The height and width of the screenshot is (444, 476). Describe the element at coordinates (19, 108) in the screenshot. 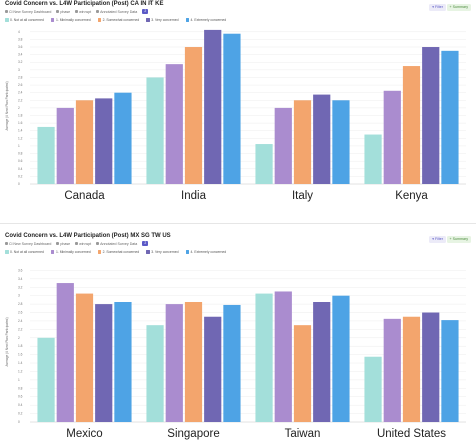

I see `y-tick-label: 2` at that location.